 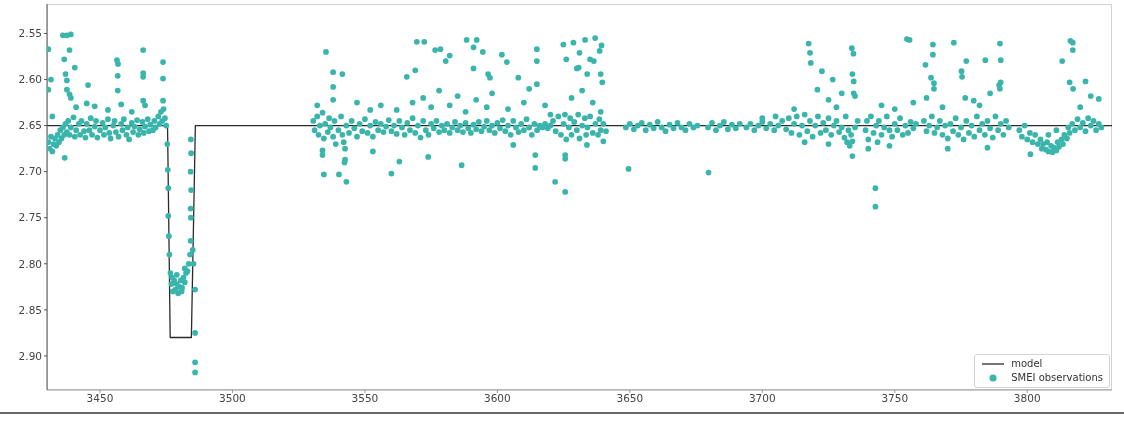 What do you see at coordinates (100, 398) in the screenshot?
I see `x-tick-label: 3450` at bounding box center [100, 398].